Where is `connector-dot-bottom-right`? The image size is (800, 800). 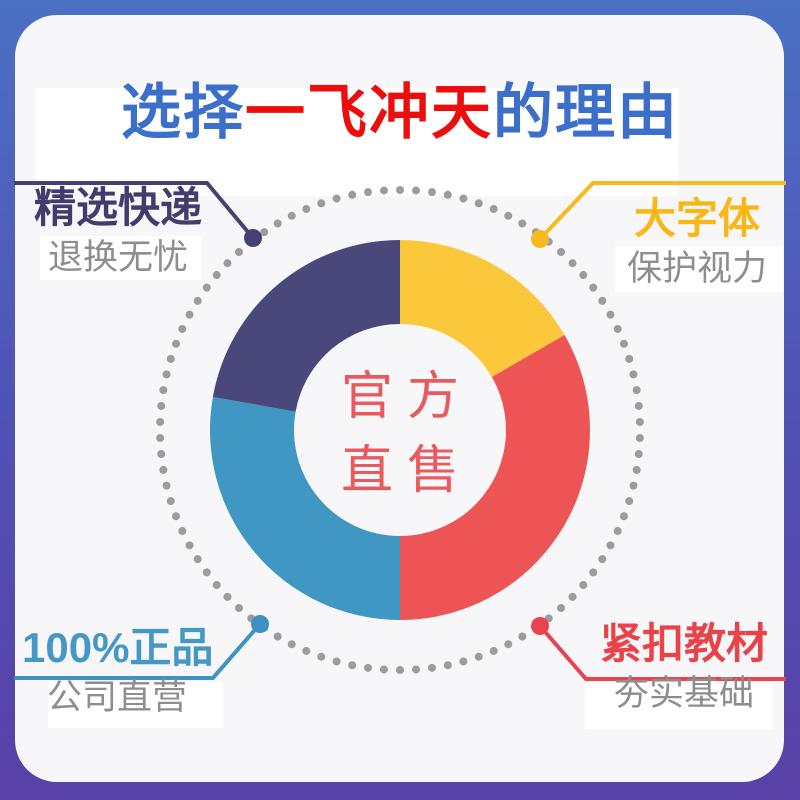 connector-dot-bottom-right is located at coordinates (540, 626).